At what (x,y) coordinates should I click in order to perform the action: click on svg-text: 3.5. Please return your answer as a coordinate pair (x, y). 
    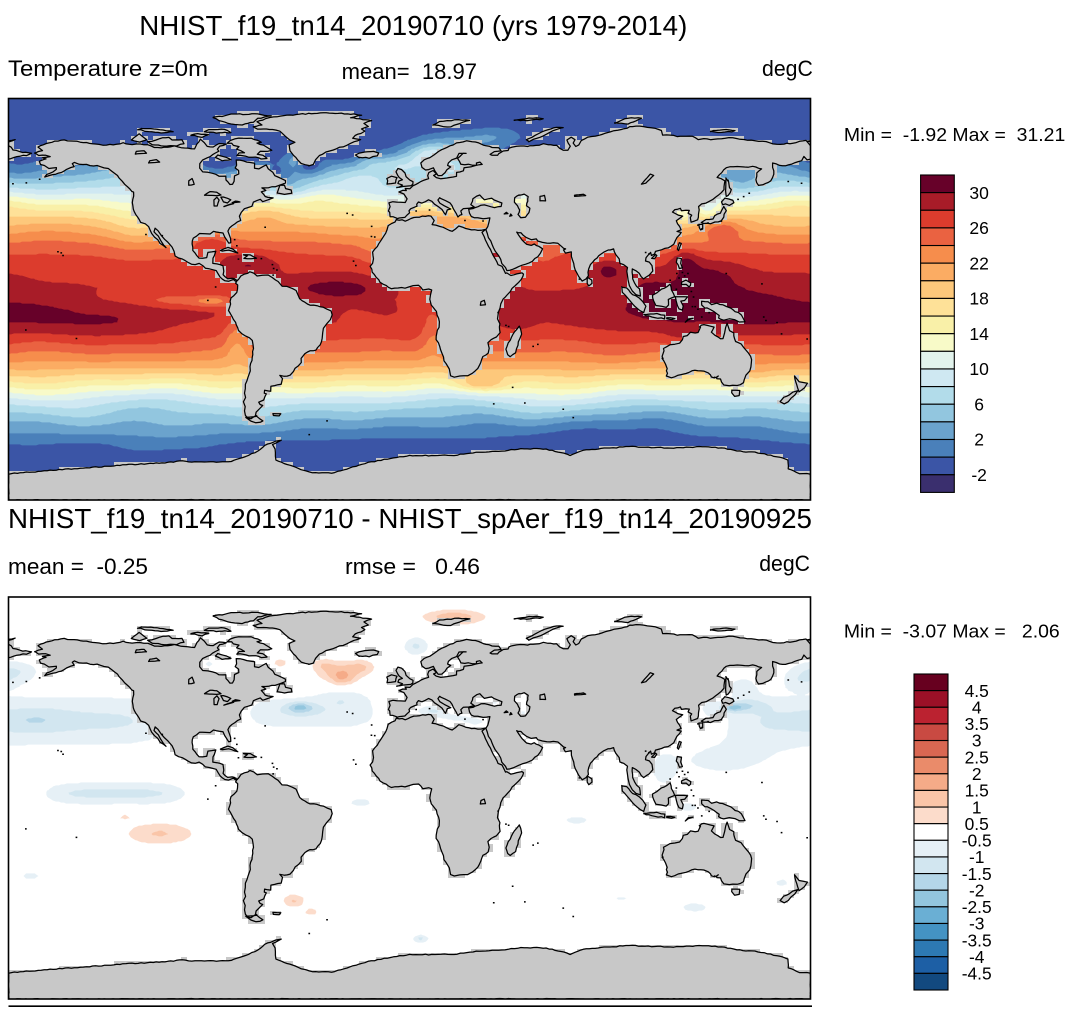
    Looking at the image, I should click on (977, 724).